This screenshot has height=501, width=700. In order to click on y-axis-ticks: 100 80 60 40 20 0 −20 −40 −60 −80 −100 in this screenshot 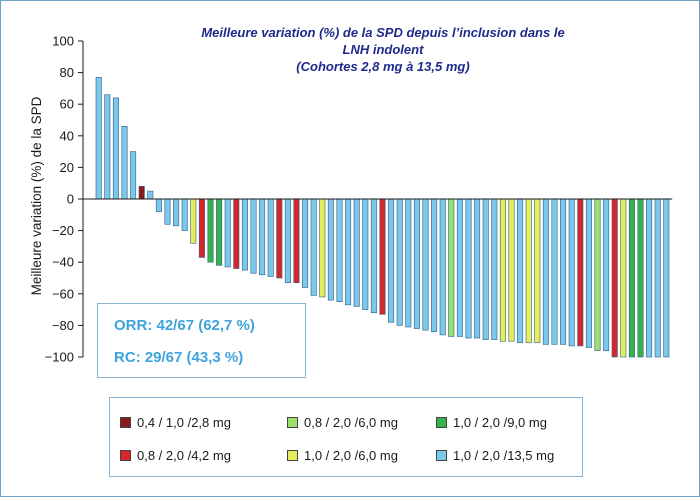, I will do `click(64, 199)`.